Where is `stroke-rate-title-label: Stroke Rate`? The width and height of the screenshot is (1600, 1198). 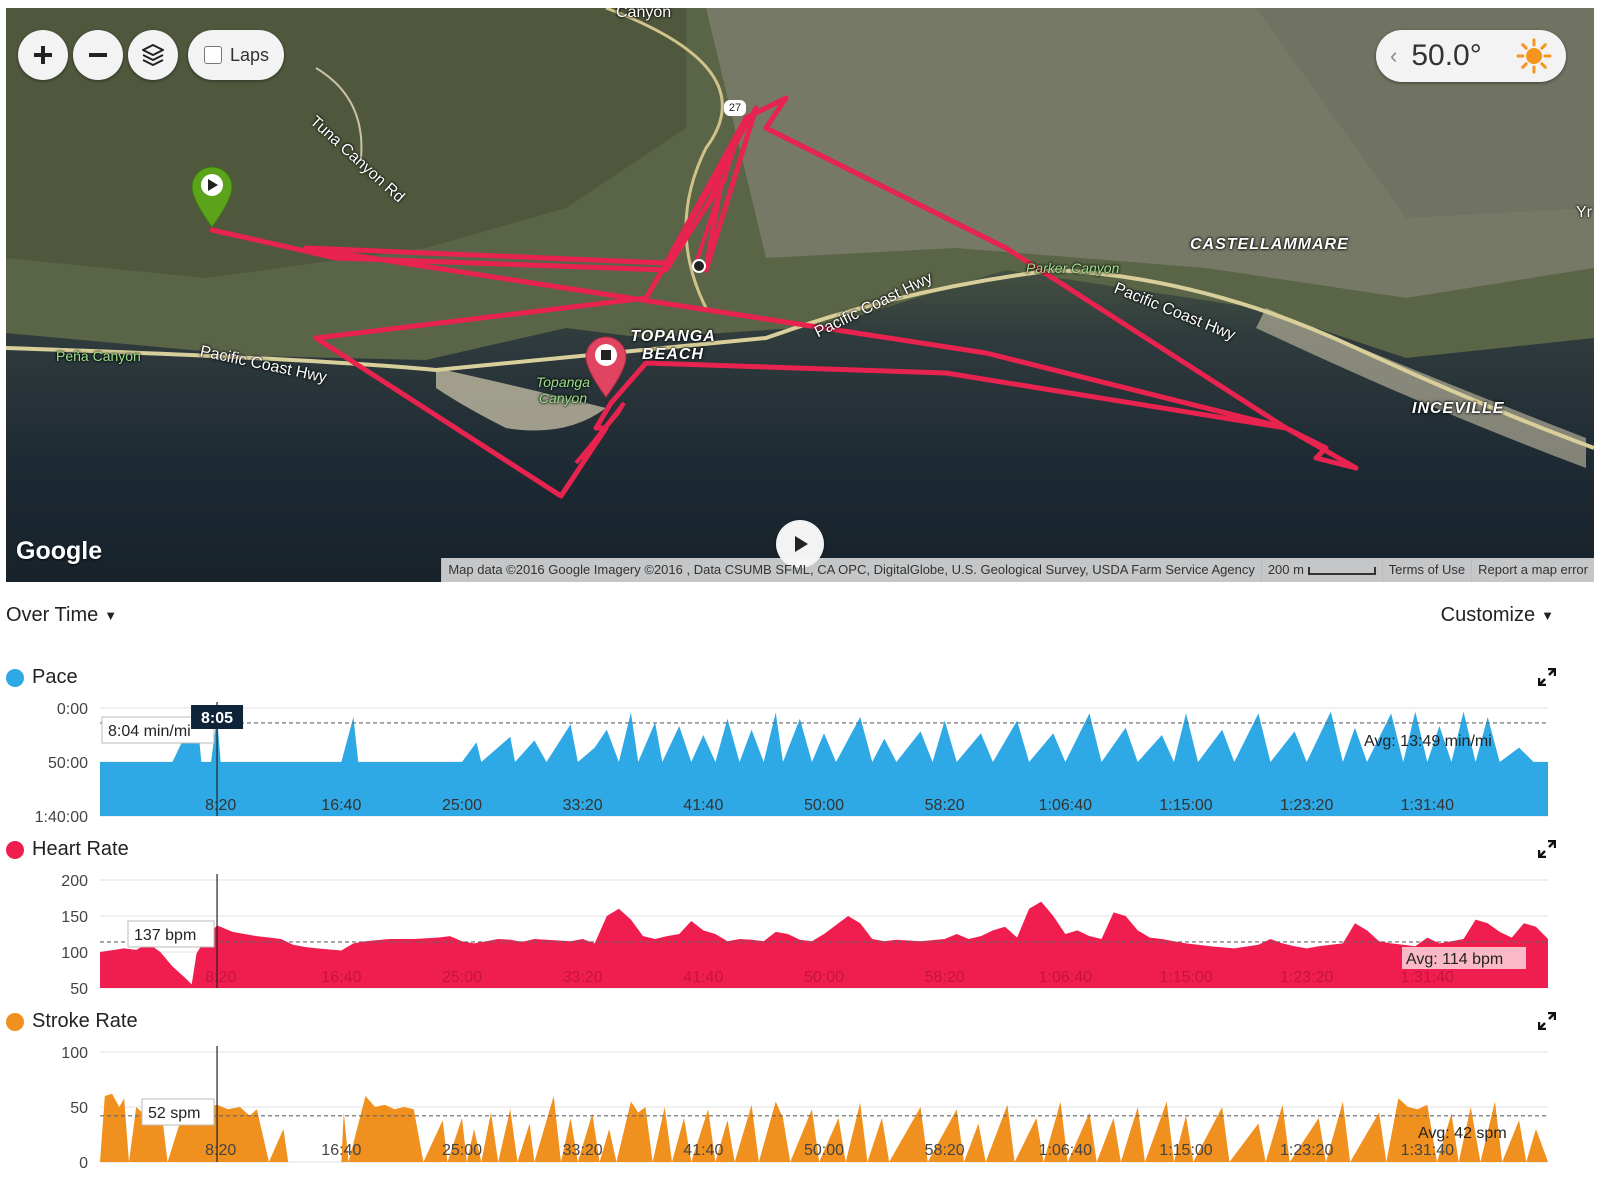 stroke-rate-title-label: Stroke Rate is located at coordinates (85, 1021).